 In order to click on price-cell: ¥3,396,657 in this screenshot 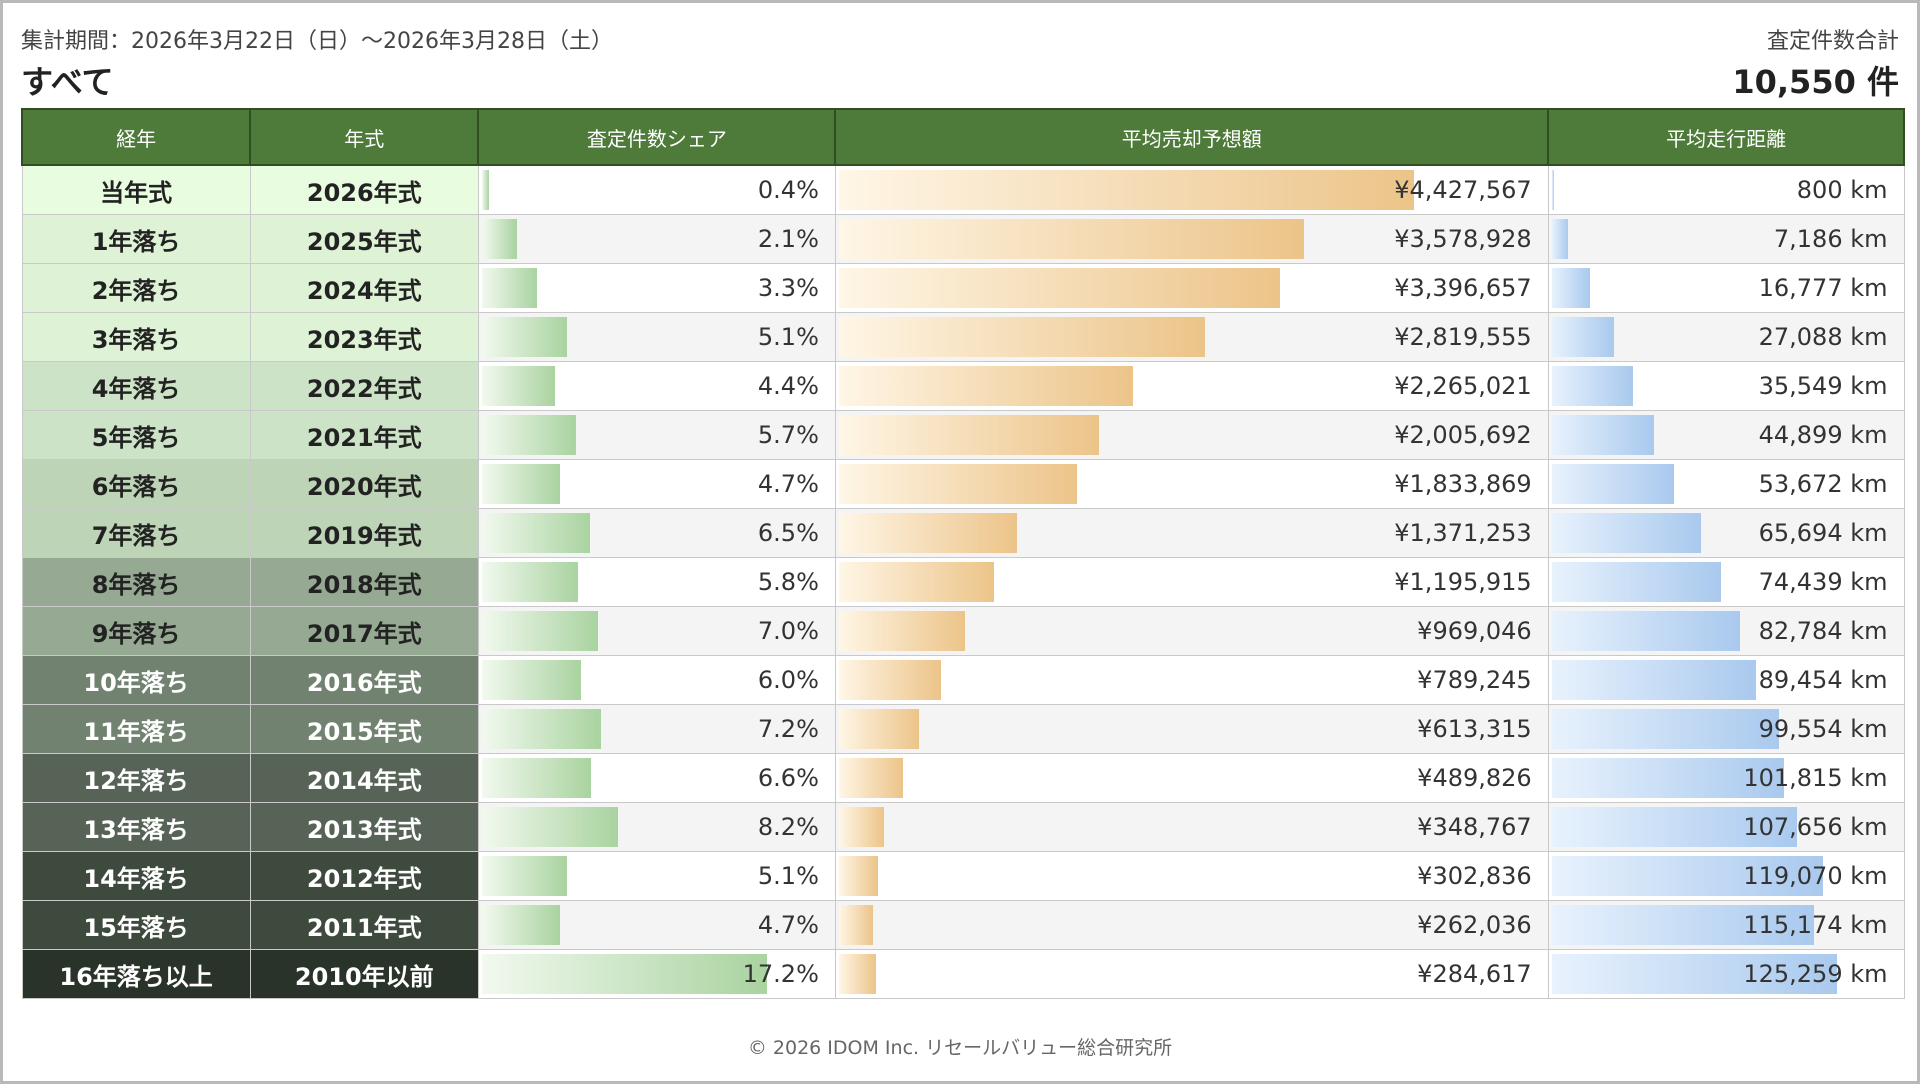, I will do `click(1191, 288)`.